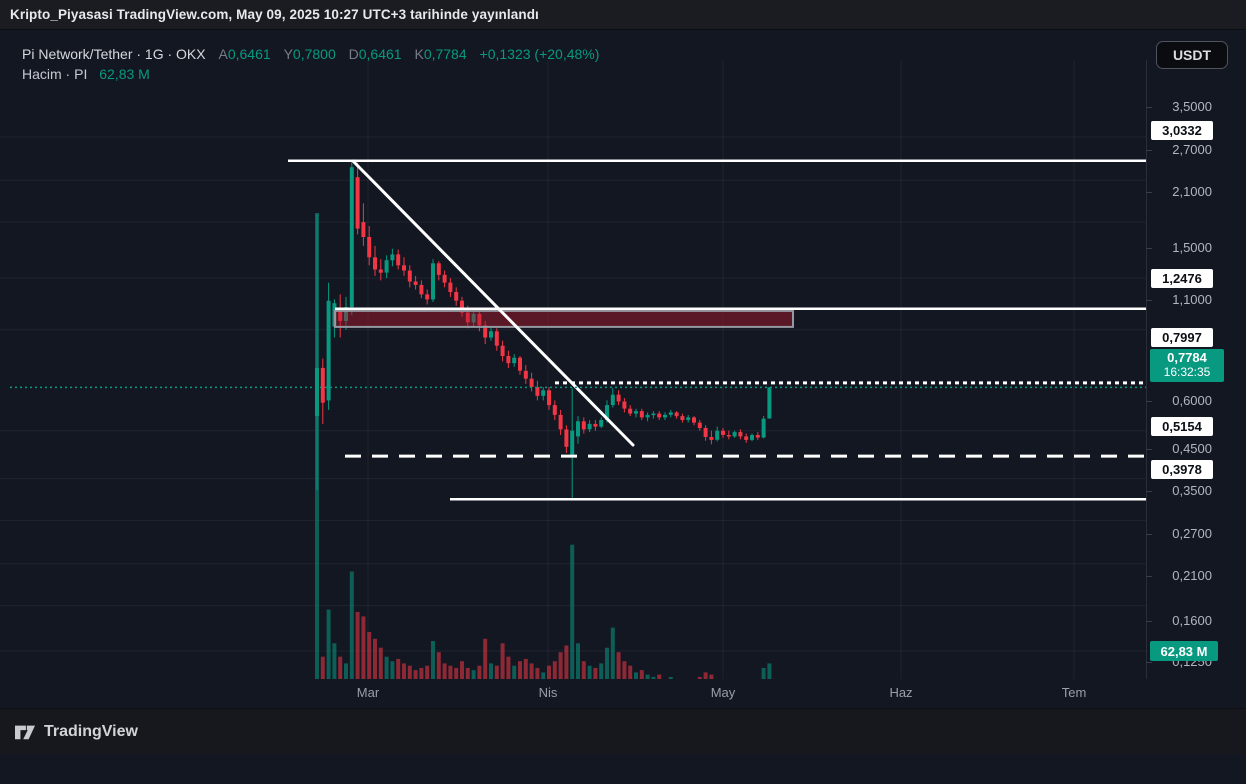 The height and width of the screenshot is (784, 1246). What do you see at coordinates (1192, 533) in the screenshot?
I see `price-tick-label: 0,2700` at bounding box center [1192, 533].